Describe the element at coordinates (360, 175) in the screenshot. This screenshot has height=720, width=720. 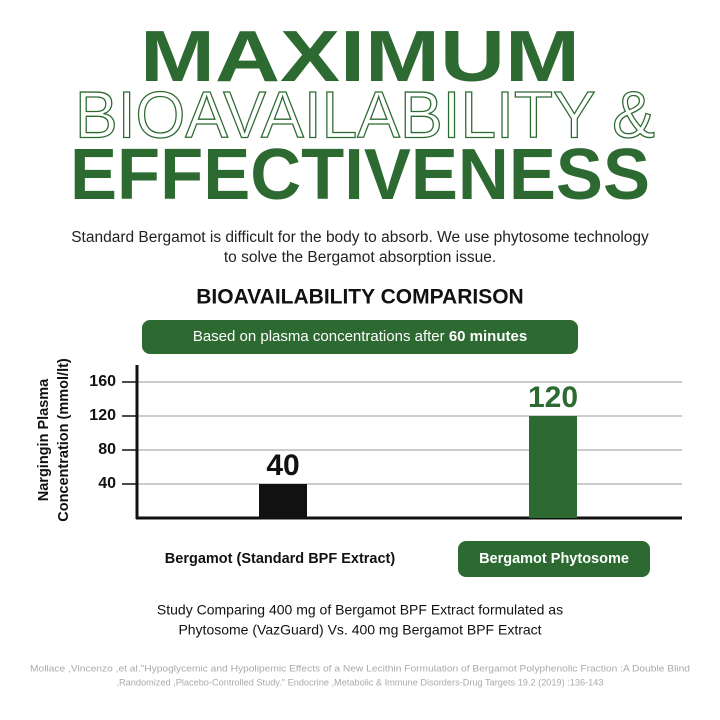
I see `headline: EFFECTIVENESS` at that location.